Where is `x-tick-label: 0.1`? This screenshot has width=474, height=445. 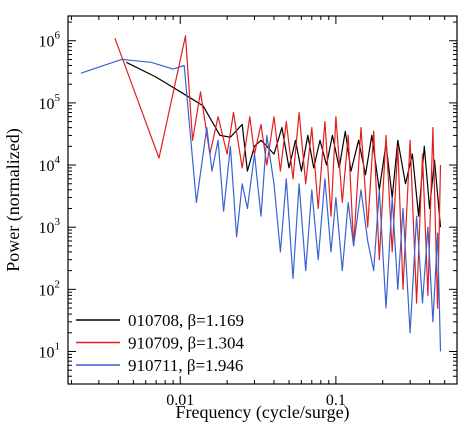
x-tick-label: 0.1 is located at coordinates (336, 400).